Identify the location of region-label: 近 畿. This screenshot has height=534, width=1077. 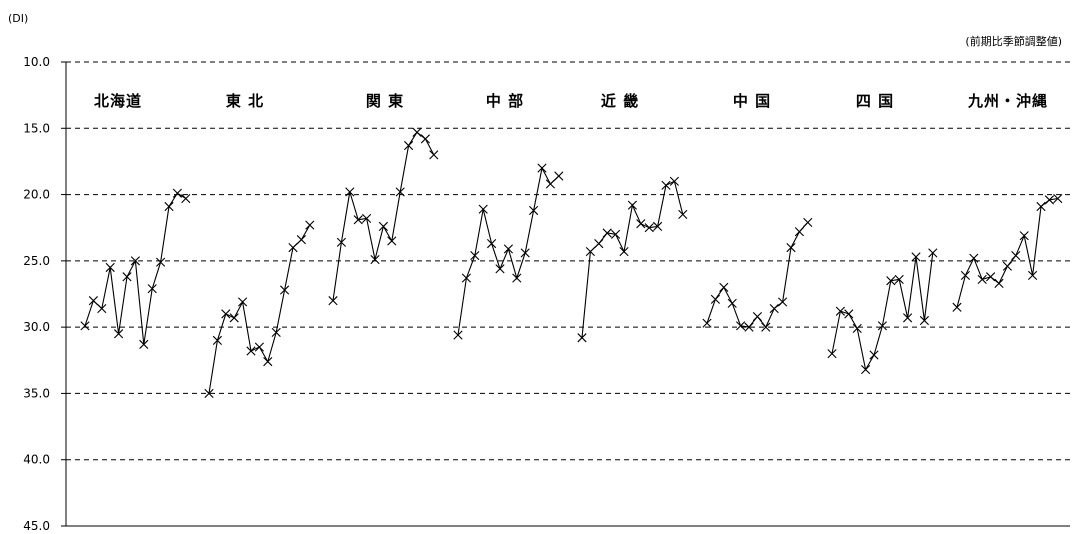
(620, 101).